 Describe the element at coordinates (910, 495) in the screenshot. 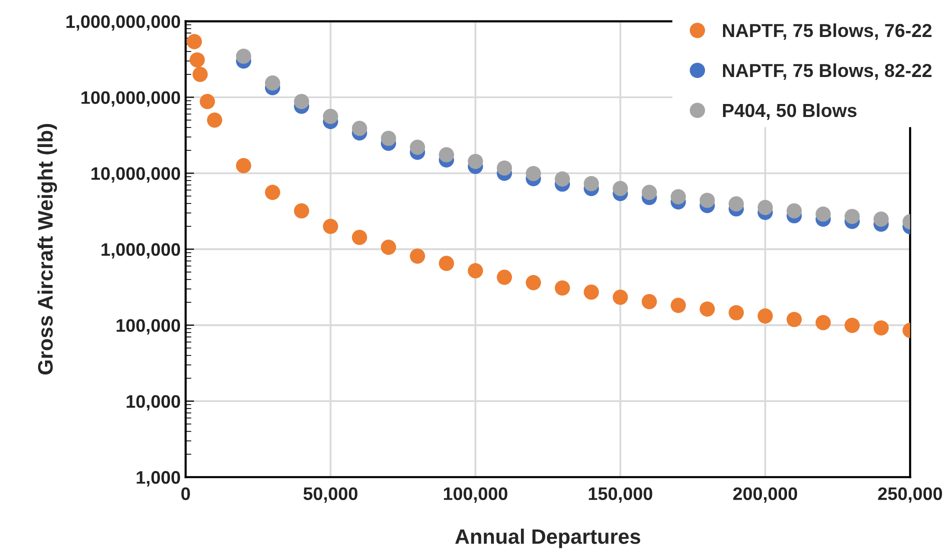

I see `x-tick-label: 250,000` at that location.